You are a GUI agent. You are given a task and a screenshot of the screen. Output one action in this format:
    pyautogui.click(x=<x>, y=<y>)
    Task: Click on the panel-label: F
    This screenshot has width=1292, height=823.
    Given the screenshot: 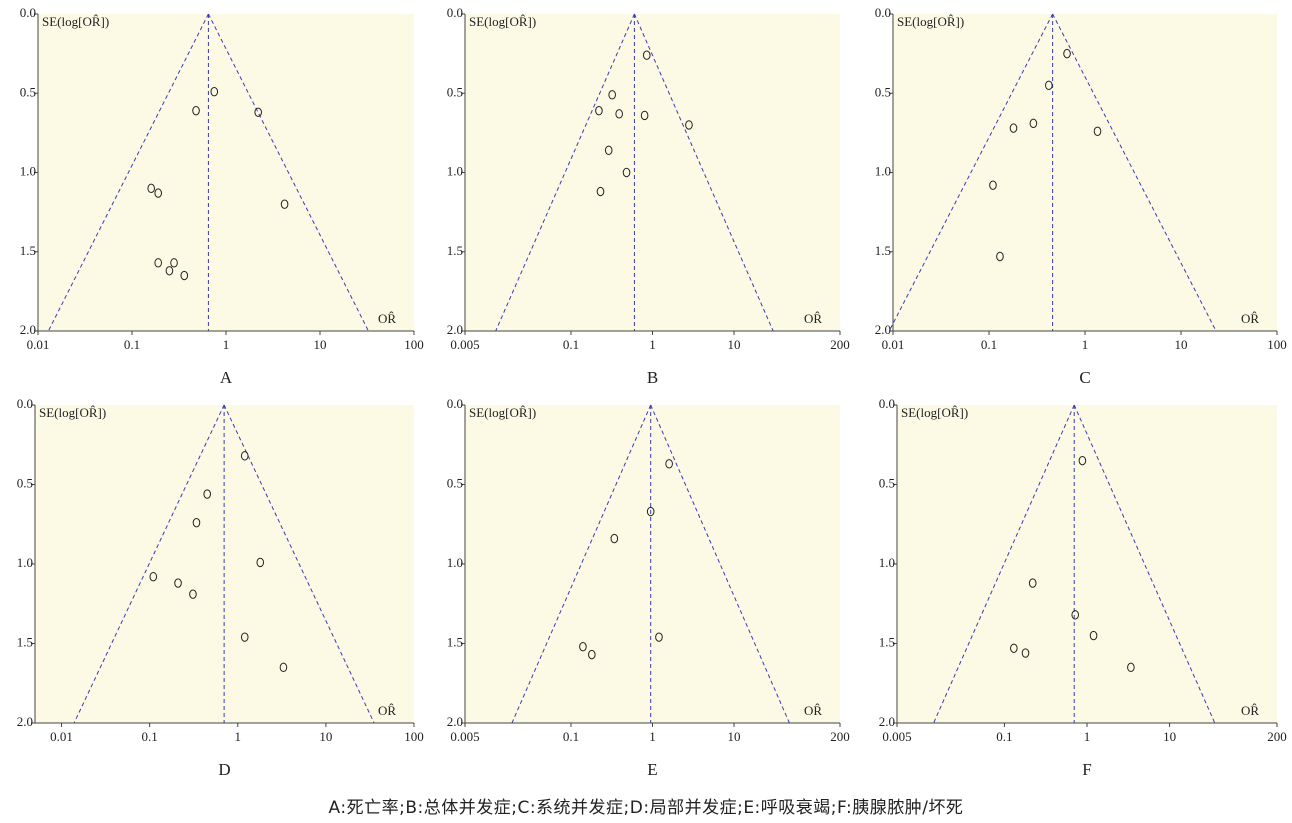 What is the action you would take?
    pyautogui.click(x=1086, y=769)
    